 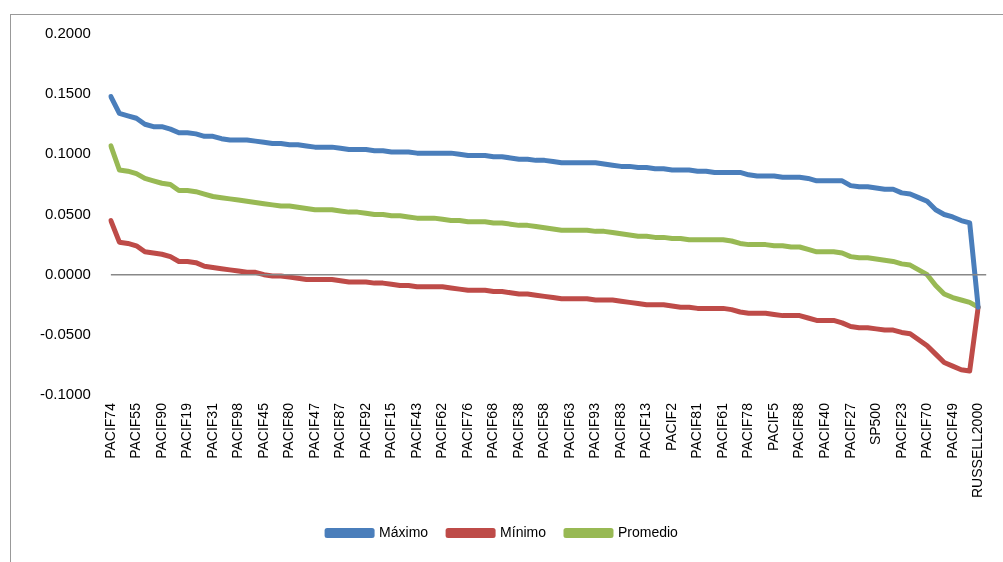 I want to click on x-tick-label: PACIF43, so click(x=415, y=430).